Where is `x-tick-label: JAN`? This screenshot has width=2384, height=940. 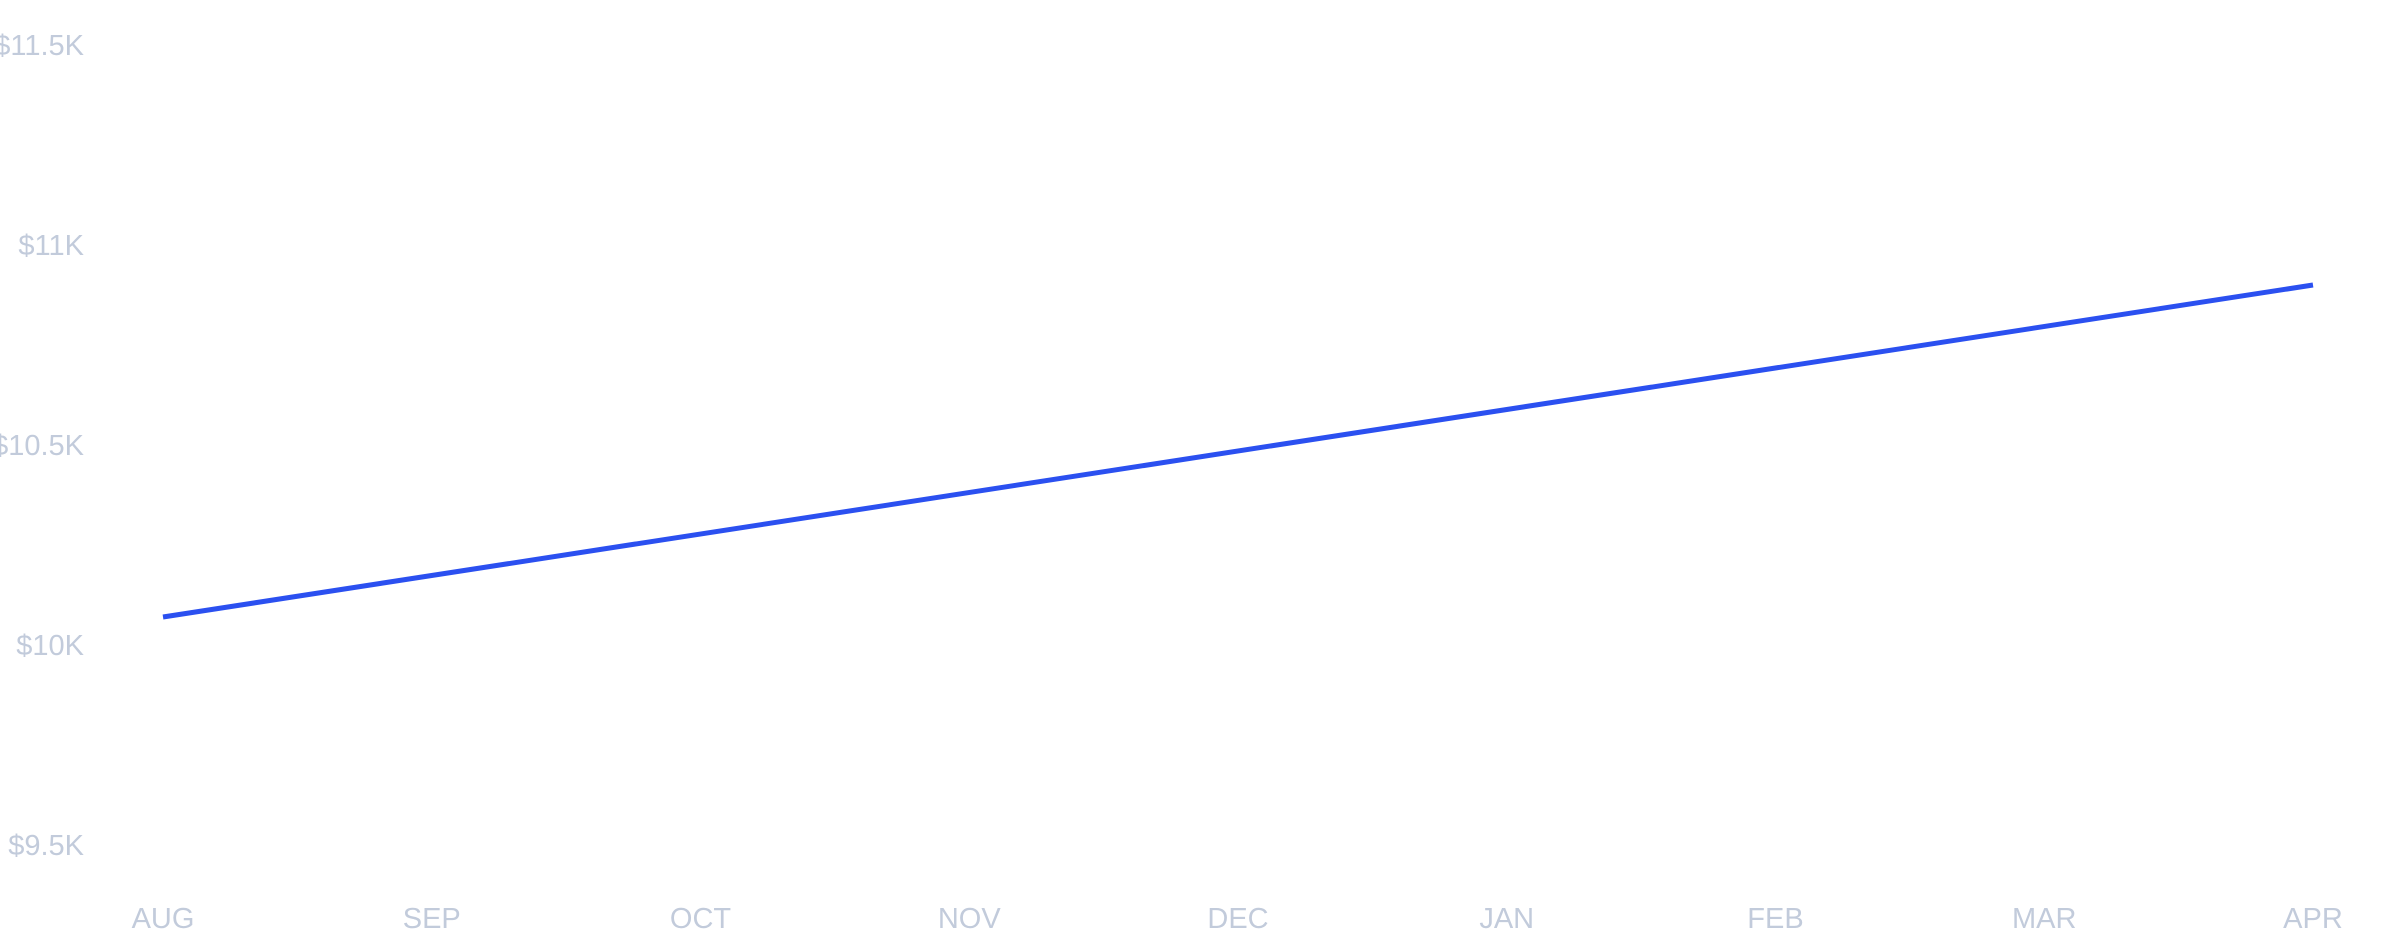 x-tick-label: JAN is located at coordinates (1506, 919).